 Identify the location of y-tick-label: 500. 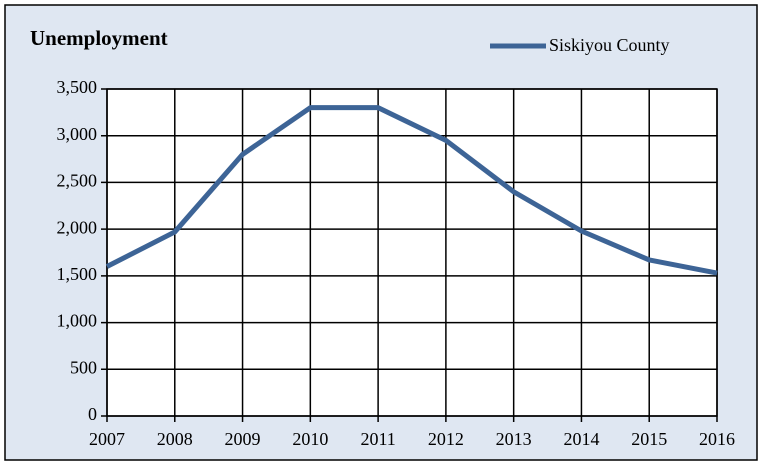
(83, 367).